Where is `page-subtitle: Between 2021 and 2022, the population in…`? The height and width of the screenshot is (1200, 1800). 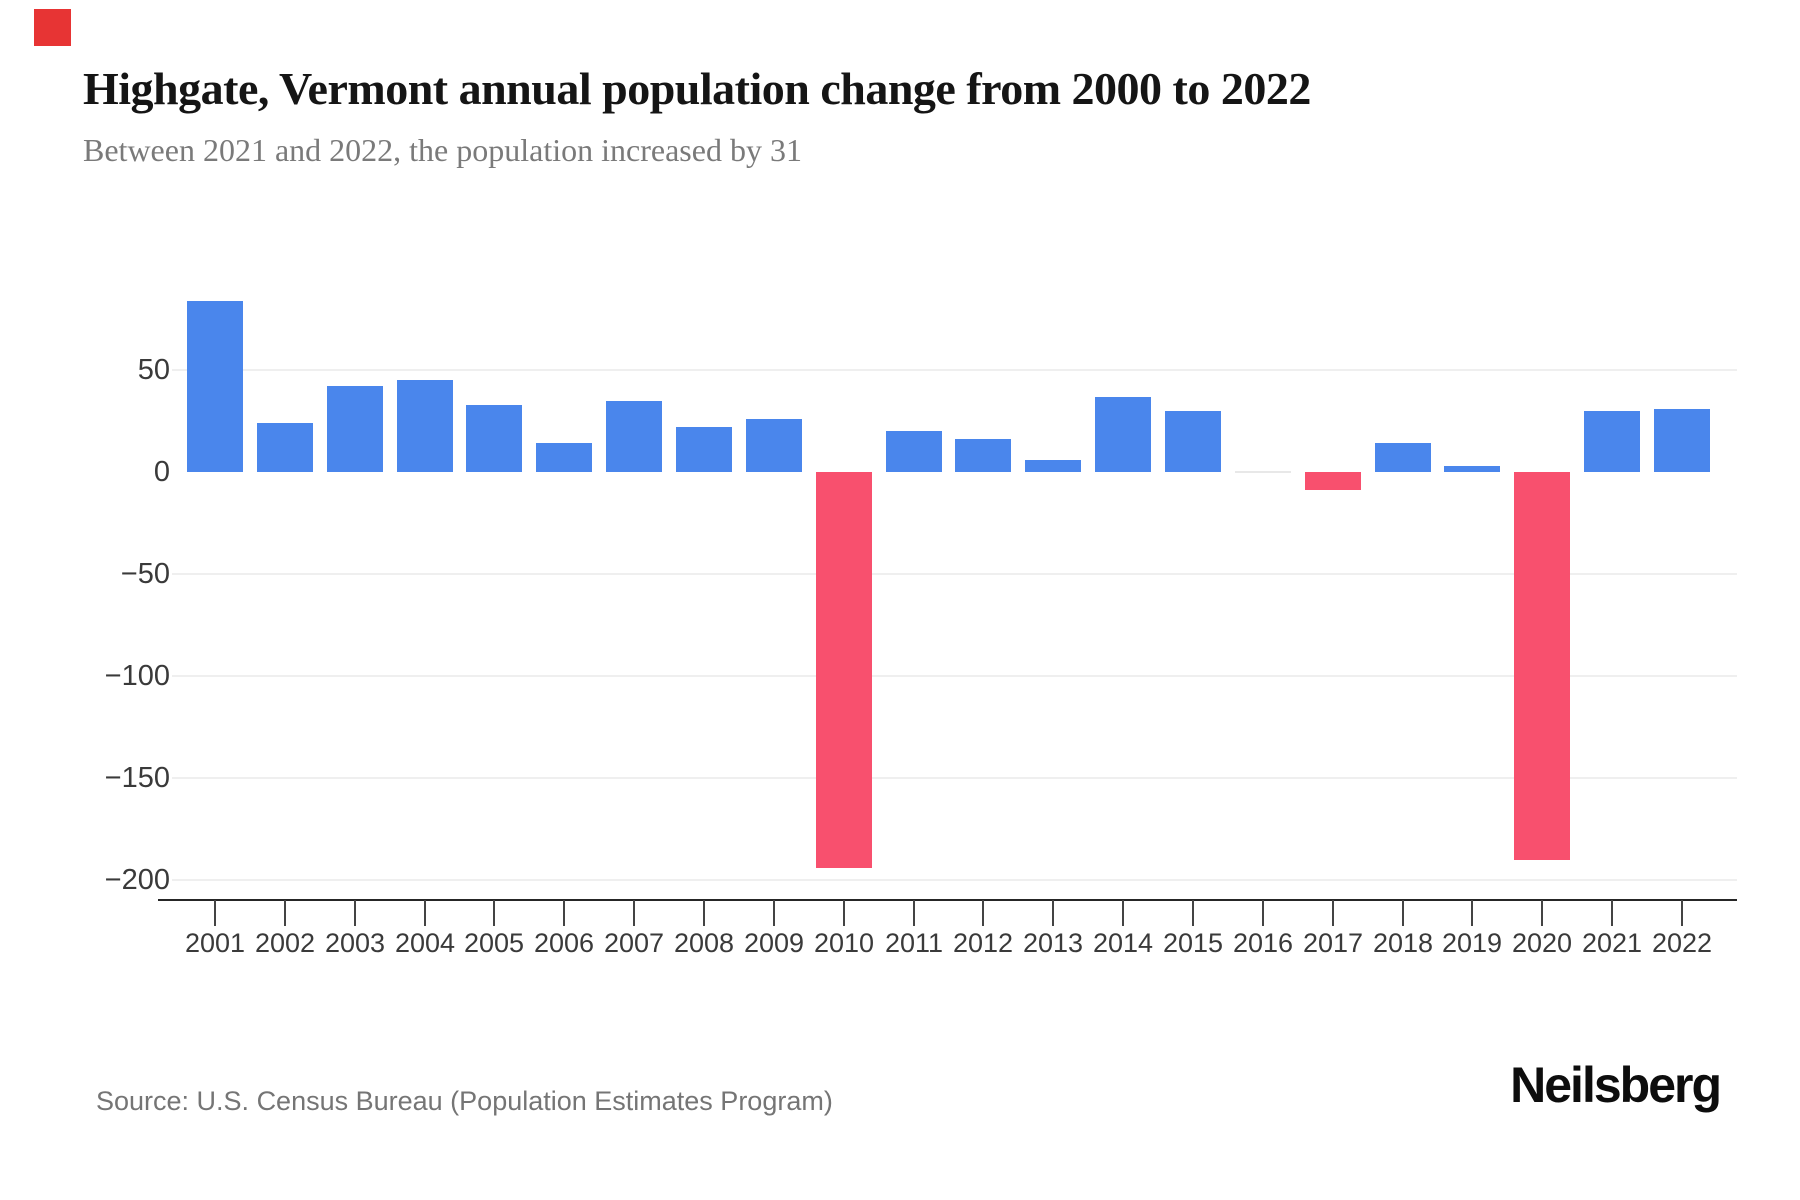 page-subtitle: Between 2021 and 2022, the population in… is located at coordinates (442, 150).